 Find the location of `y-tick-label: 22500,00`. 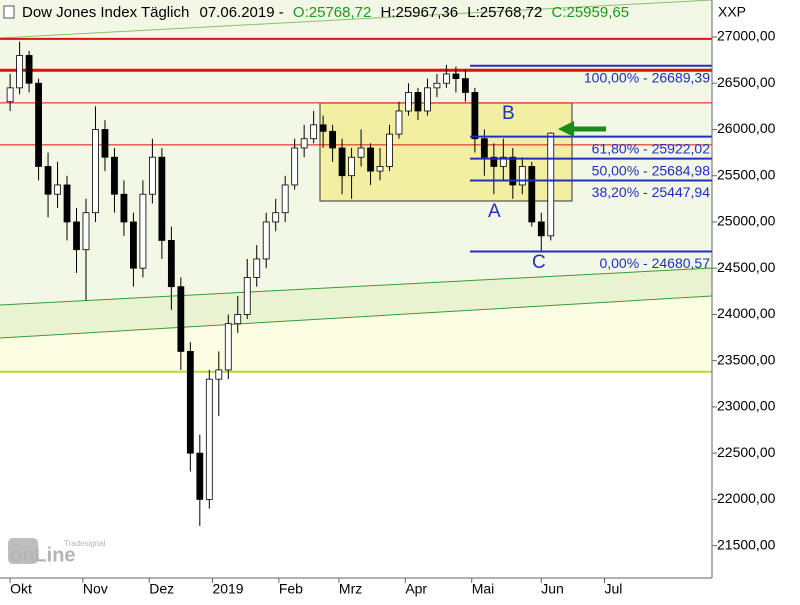

y-tick-label: 22500,00 is located at coordinates (746, 452).